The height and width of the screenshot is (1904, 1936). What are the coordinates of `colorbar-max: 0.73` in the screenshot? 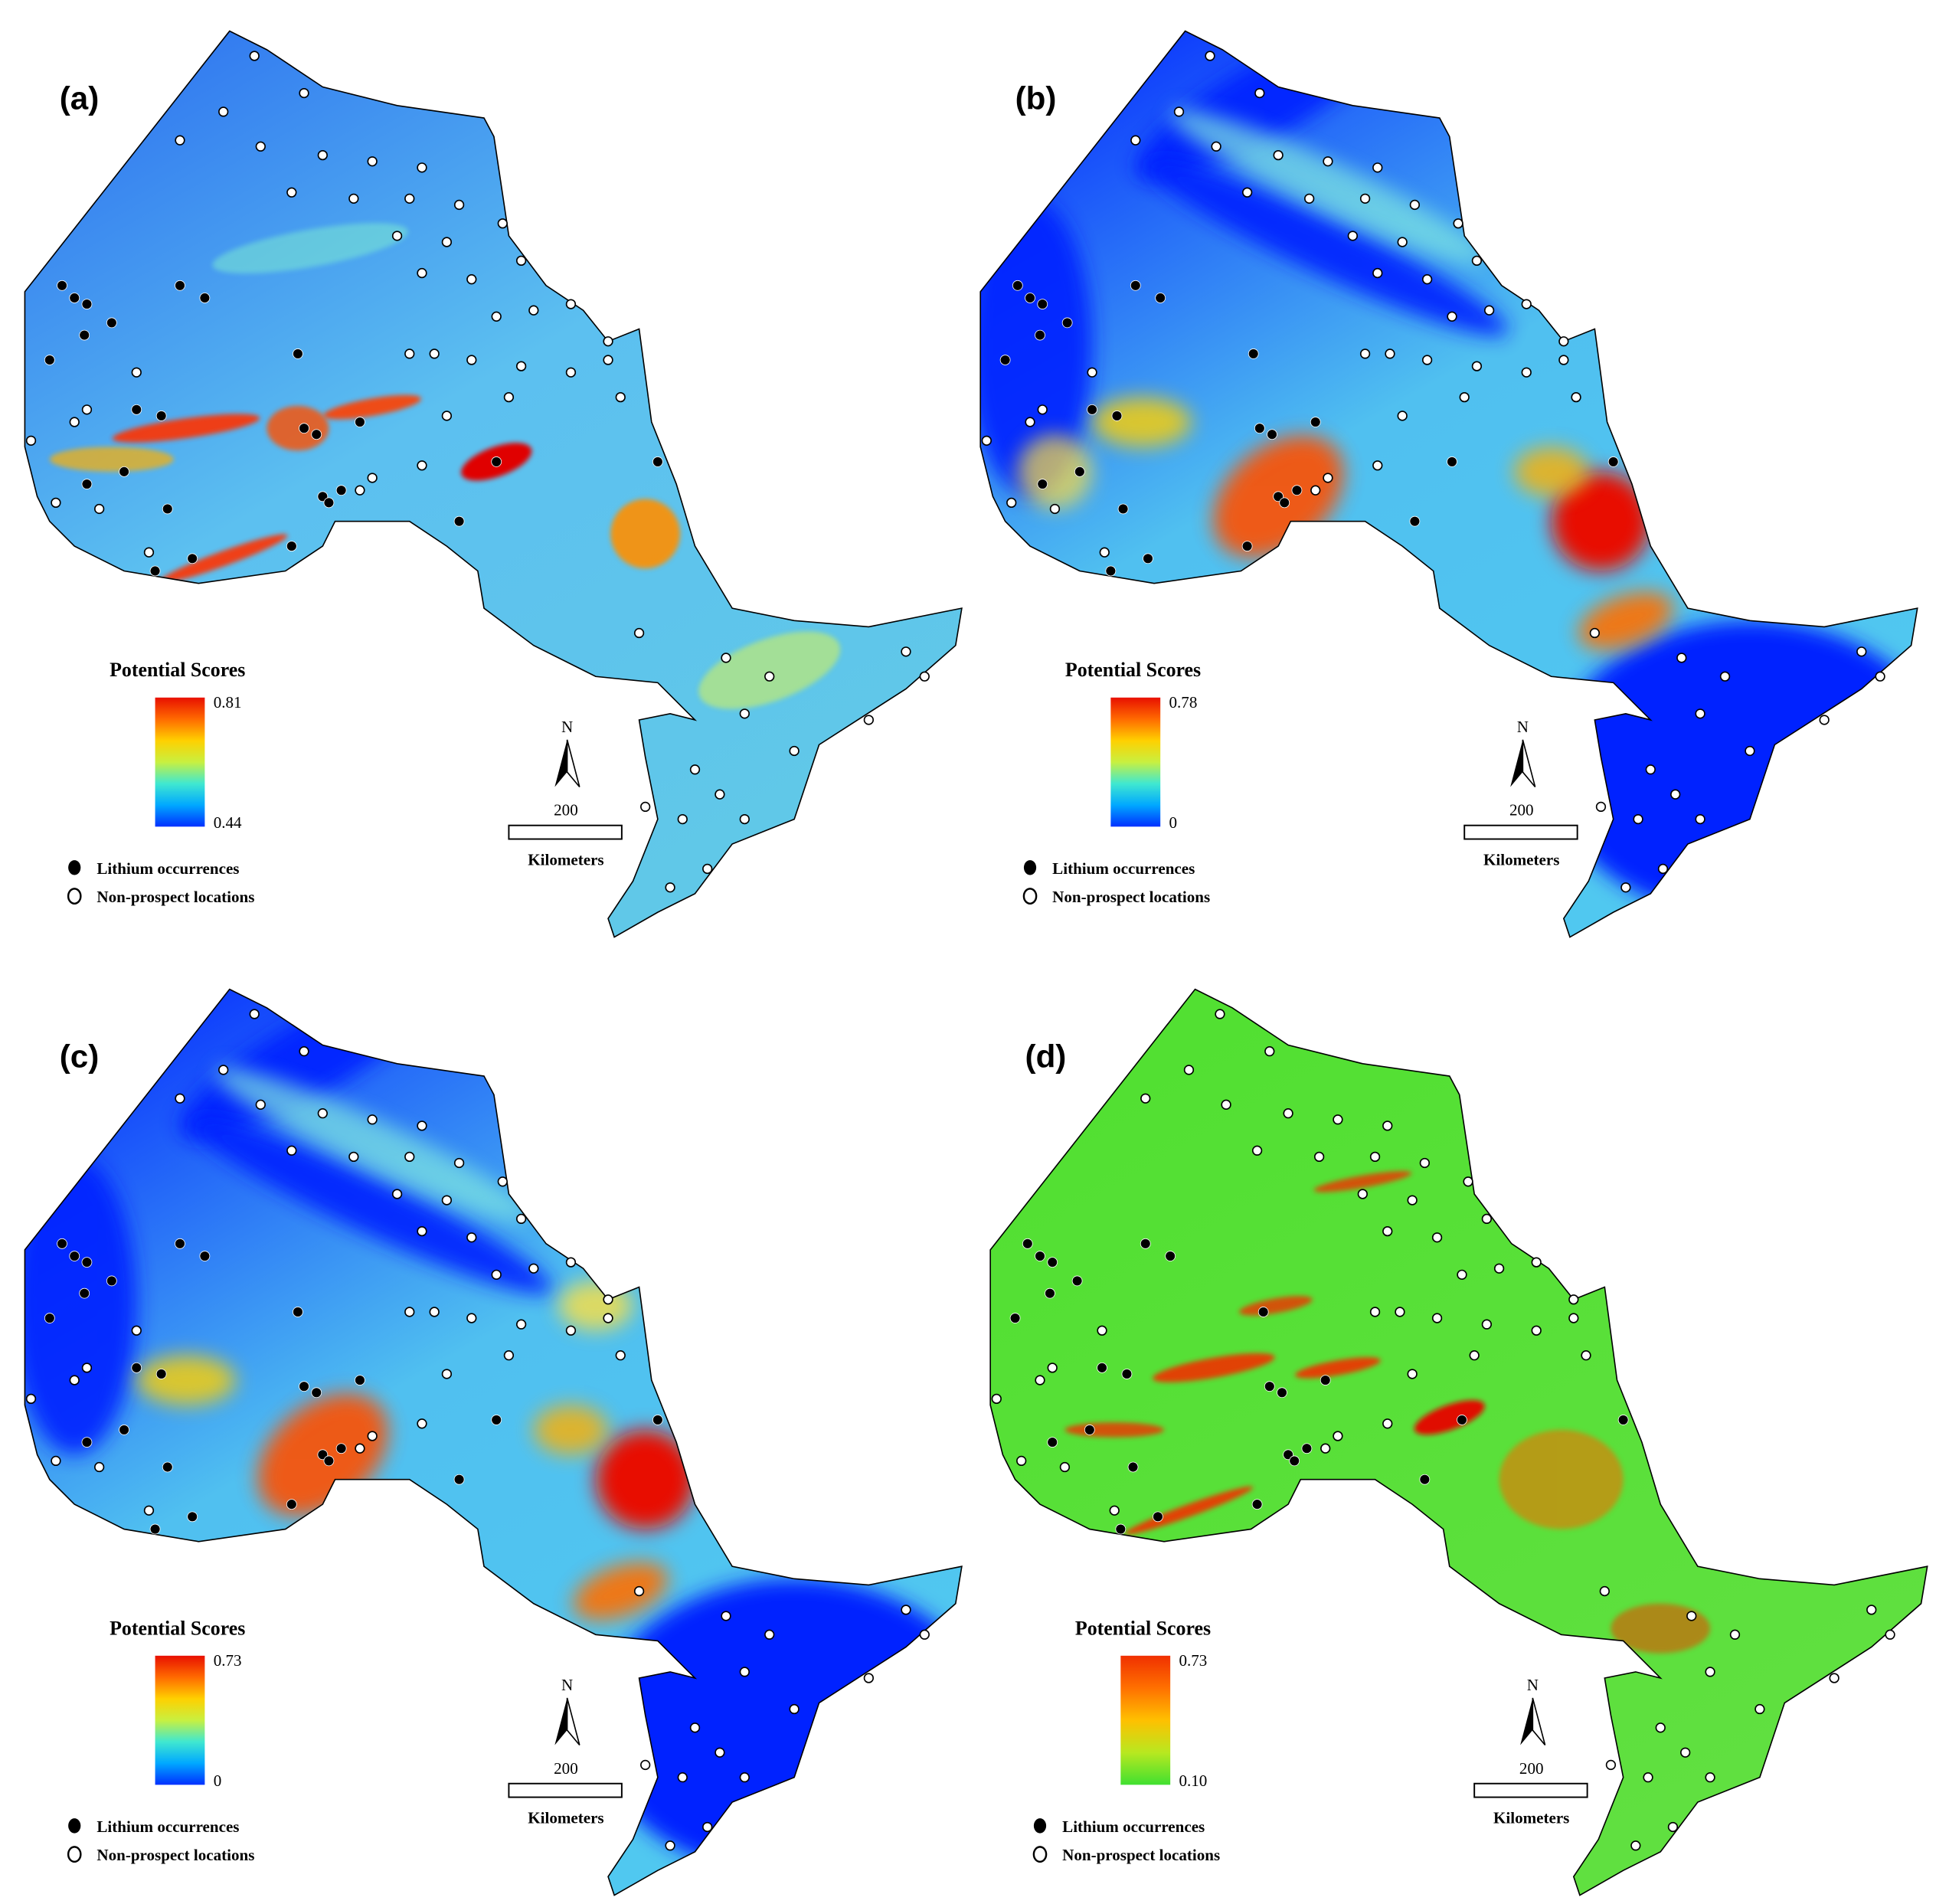 It's located at (1193, 1660).